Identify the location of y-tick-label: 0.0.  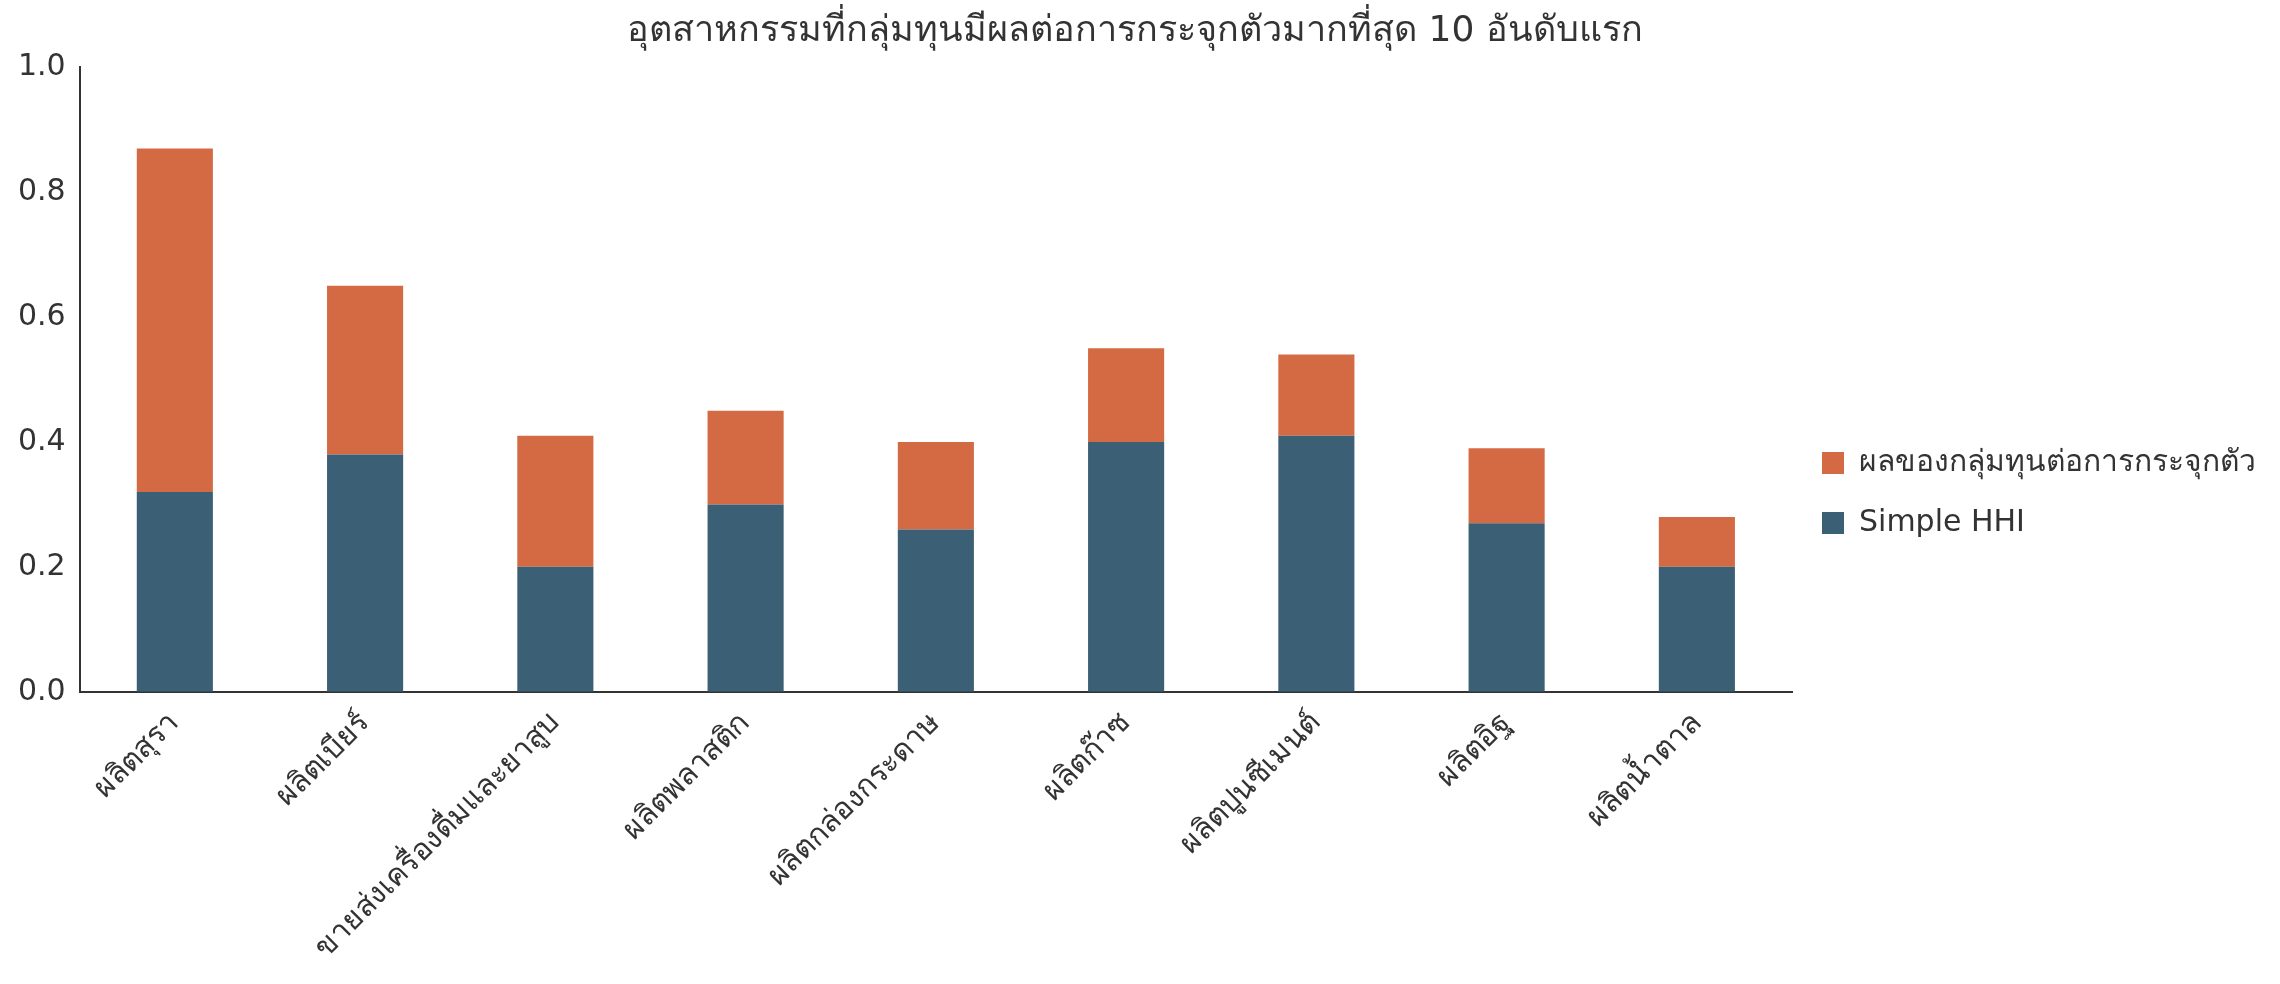
(41, 689).